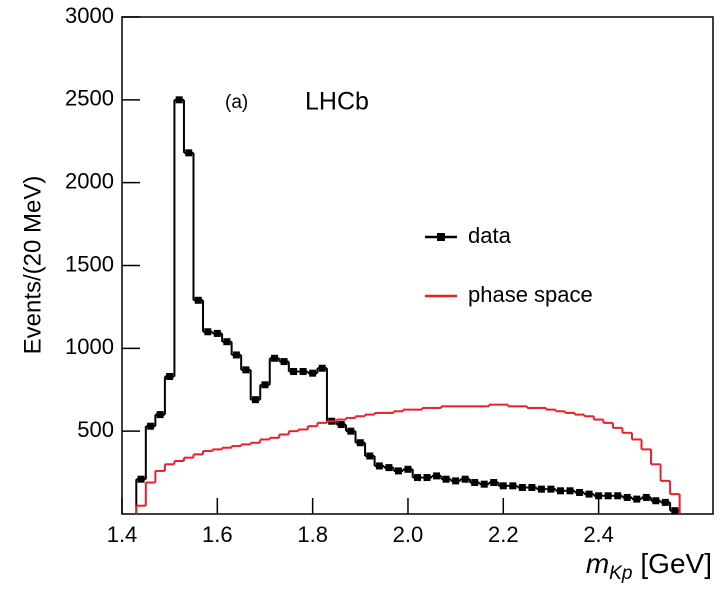 The width and height of the screenshot is (720, 591). I want to click on legend-marker, so click(441, 237).